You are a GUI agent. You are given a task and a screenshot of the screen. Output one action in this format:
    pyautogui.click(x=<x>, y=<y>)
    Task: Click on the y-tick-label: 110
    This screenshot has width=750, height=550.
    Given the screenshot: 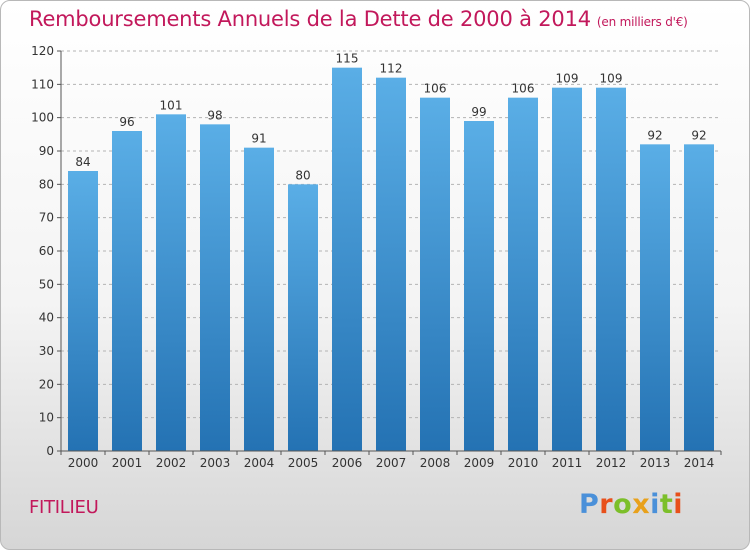 What is the action you would take?
    pyautogui.click(x=42, y=84)
    